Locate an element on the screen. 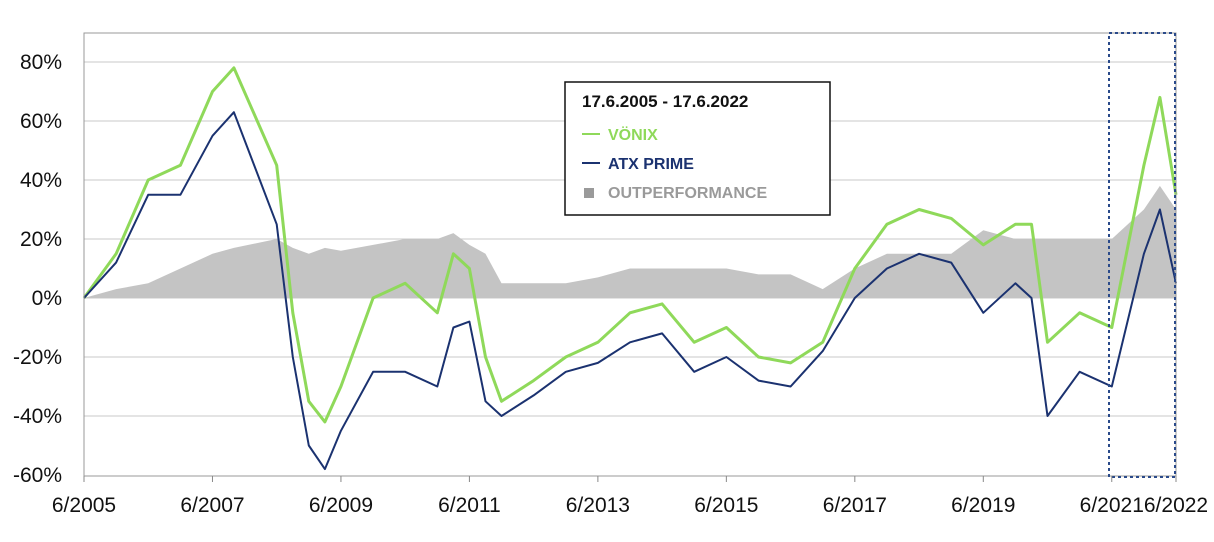 This screenshot has width=1214, height=542. x-tick-label: 6/2022 is located at coordinates (1176, 505).